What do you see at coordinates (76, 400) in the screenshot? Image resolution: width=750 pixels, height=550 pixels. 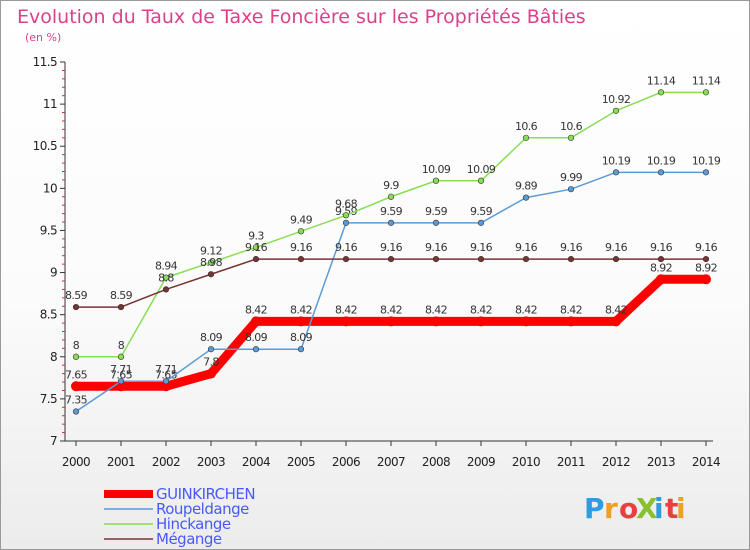 I see `data-label: 7.35` at bounding box center [76, 400].